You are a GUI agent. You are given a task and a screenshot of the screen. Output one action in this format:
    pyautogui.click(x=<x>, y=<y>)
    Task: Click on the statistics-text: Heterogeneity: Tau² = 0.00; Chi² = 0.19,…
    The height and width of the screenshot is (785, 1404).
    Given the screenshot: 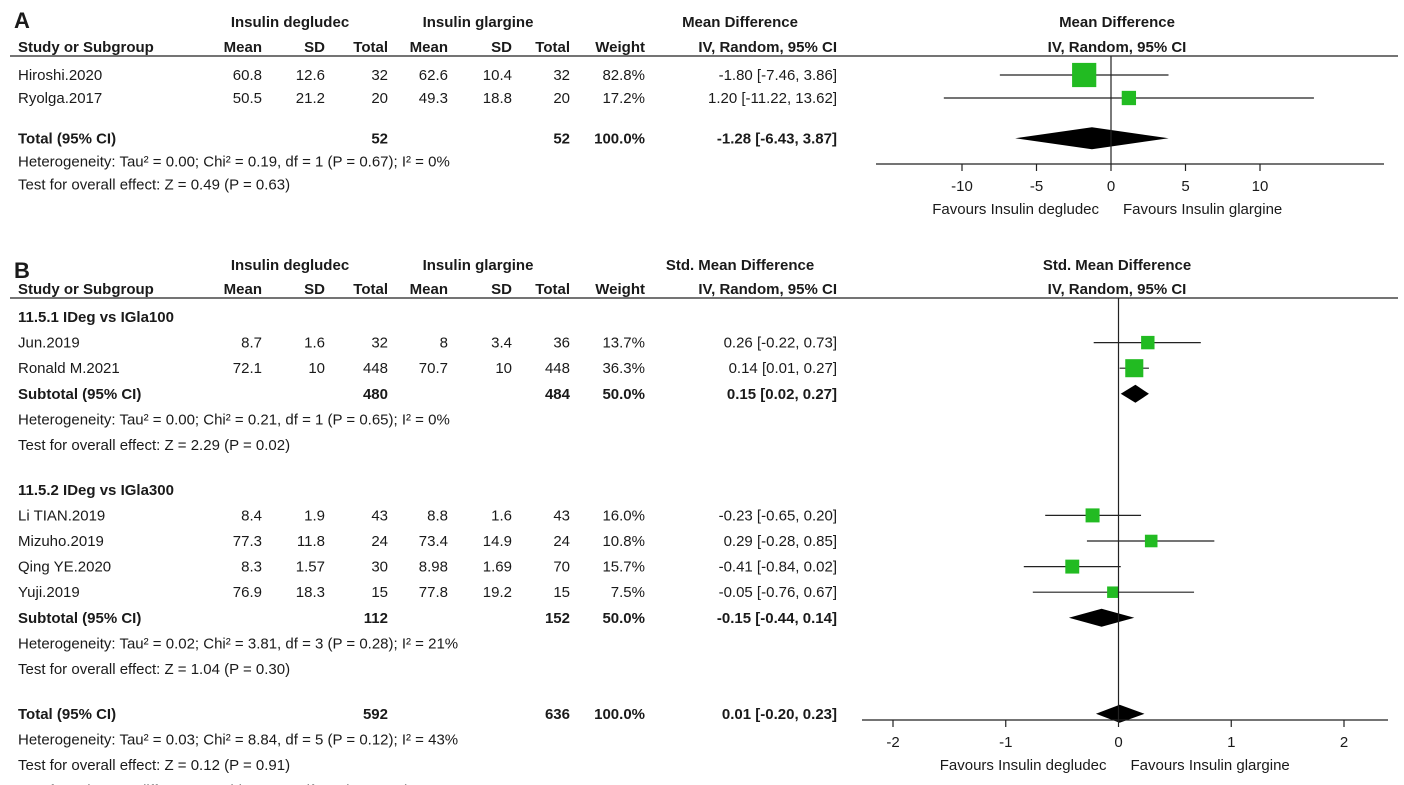 What is the action you would take?
    pyautogui.click(x=234, y=161)
    